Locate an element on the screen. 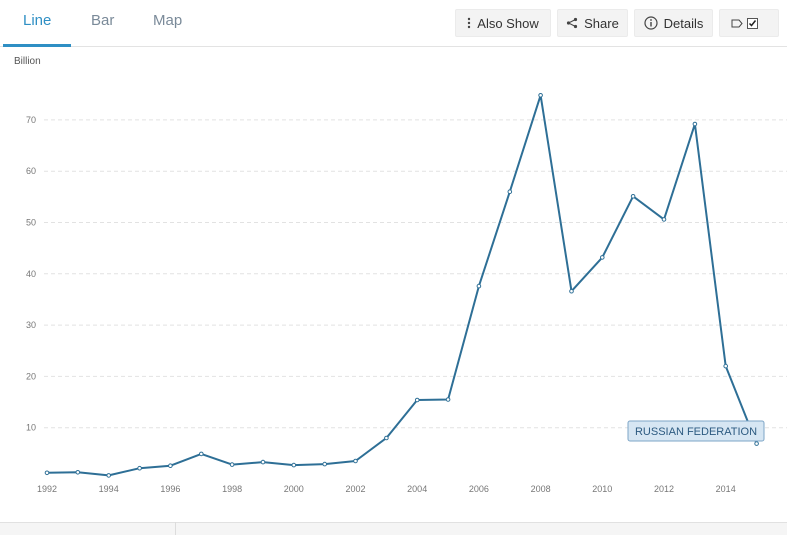 The image size is (787, 535). x-tick-label: 2002 is located at coordinates (355, 489).